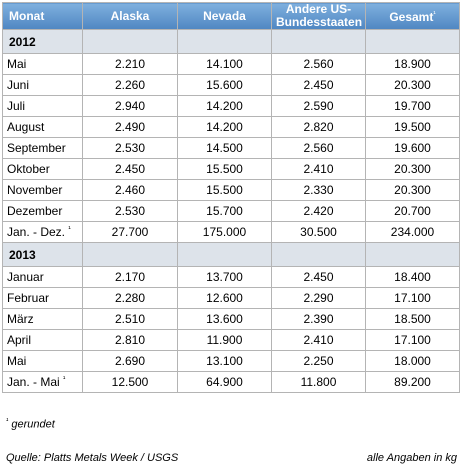 The width and height of the screenshot is (461, 467). I want to click on total-row: Jan. - Mai ¹ 12.500 64.900 11.800 89.200, so click(231, 382).